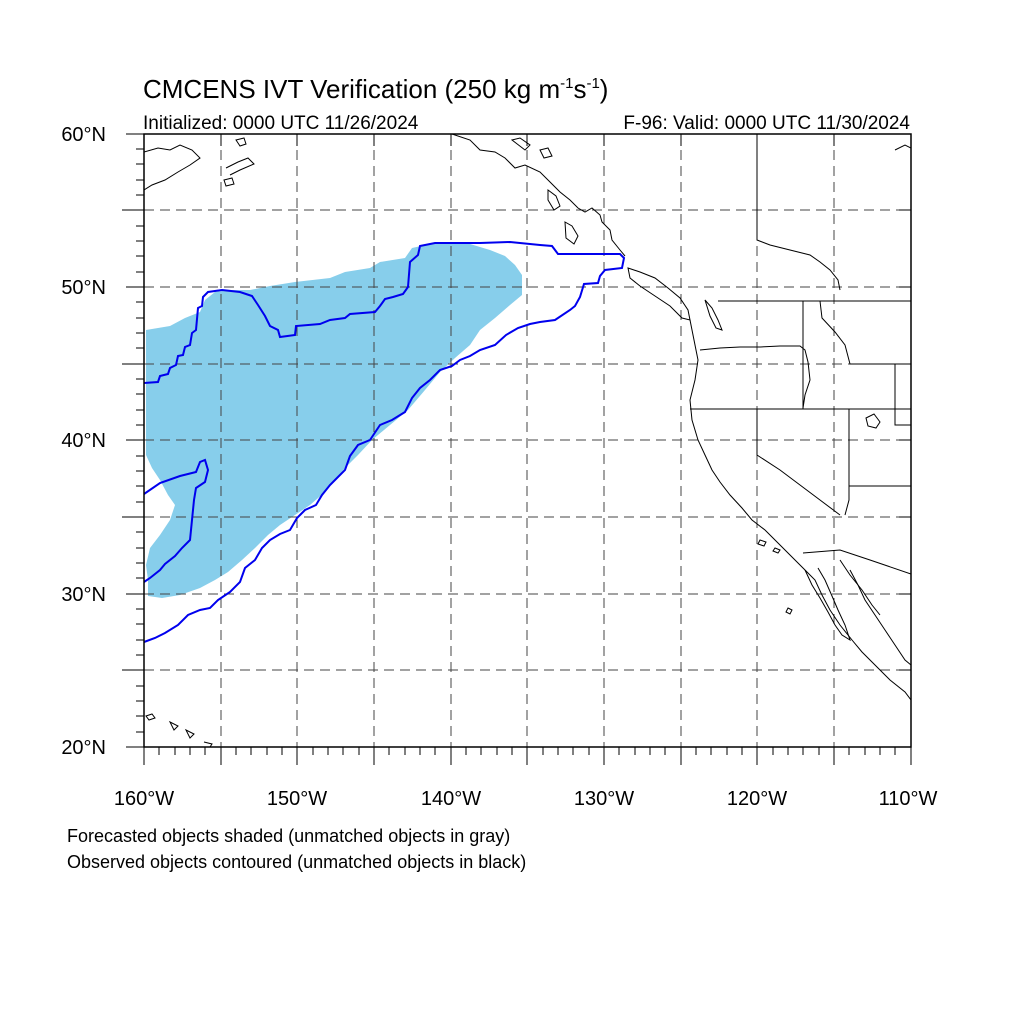 This screenshot has height=1024, width=1024. What do you see at coordinates (375, 89) in the screenshot?
I see `figure-title: CMCENS IVT Verification (250 kg m-1s-1)` at bounding box center [375, 89].